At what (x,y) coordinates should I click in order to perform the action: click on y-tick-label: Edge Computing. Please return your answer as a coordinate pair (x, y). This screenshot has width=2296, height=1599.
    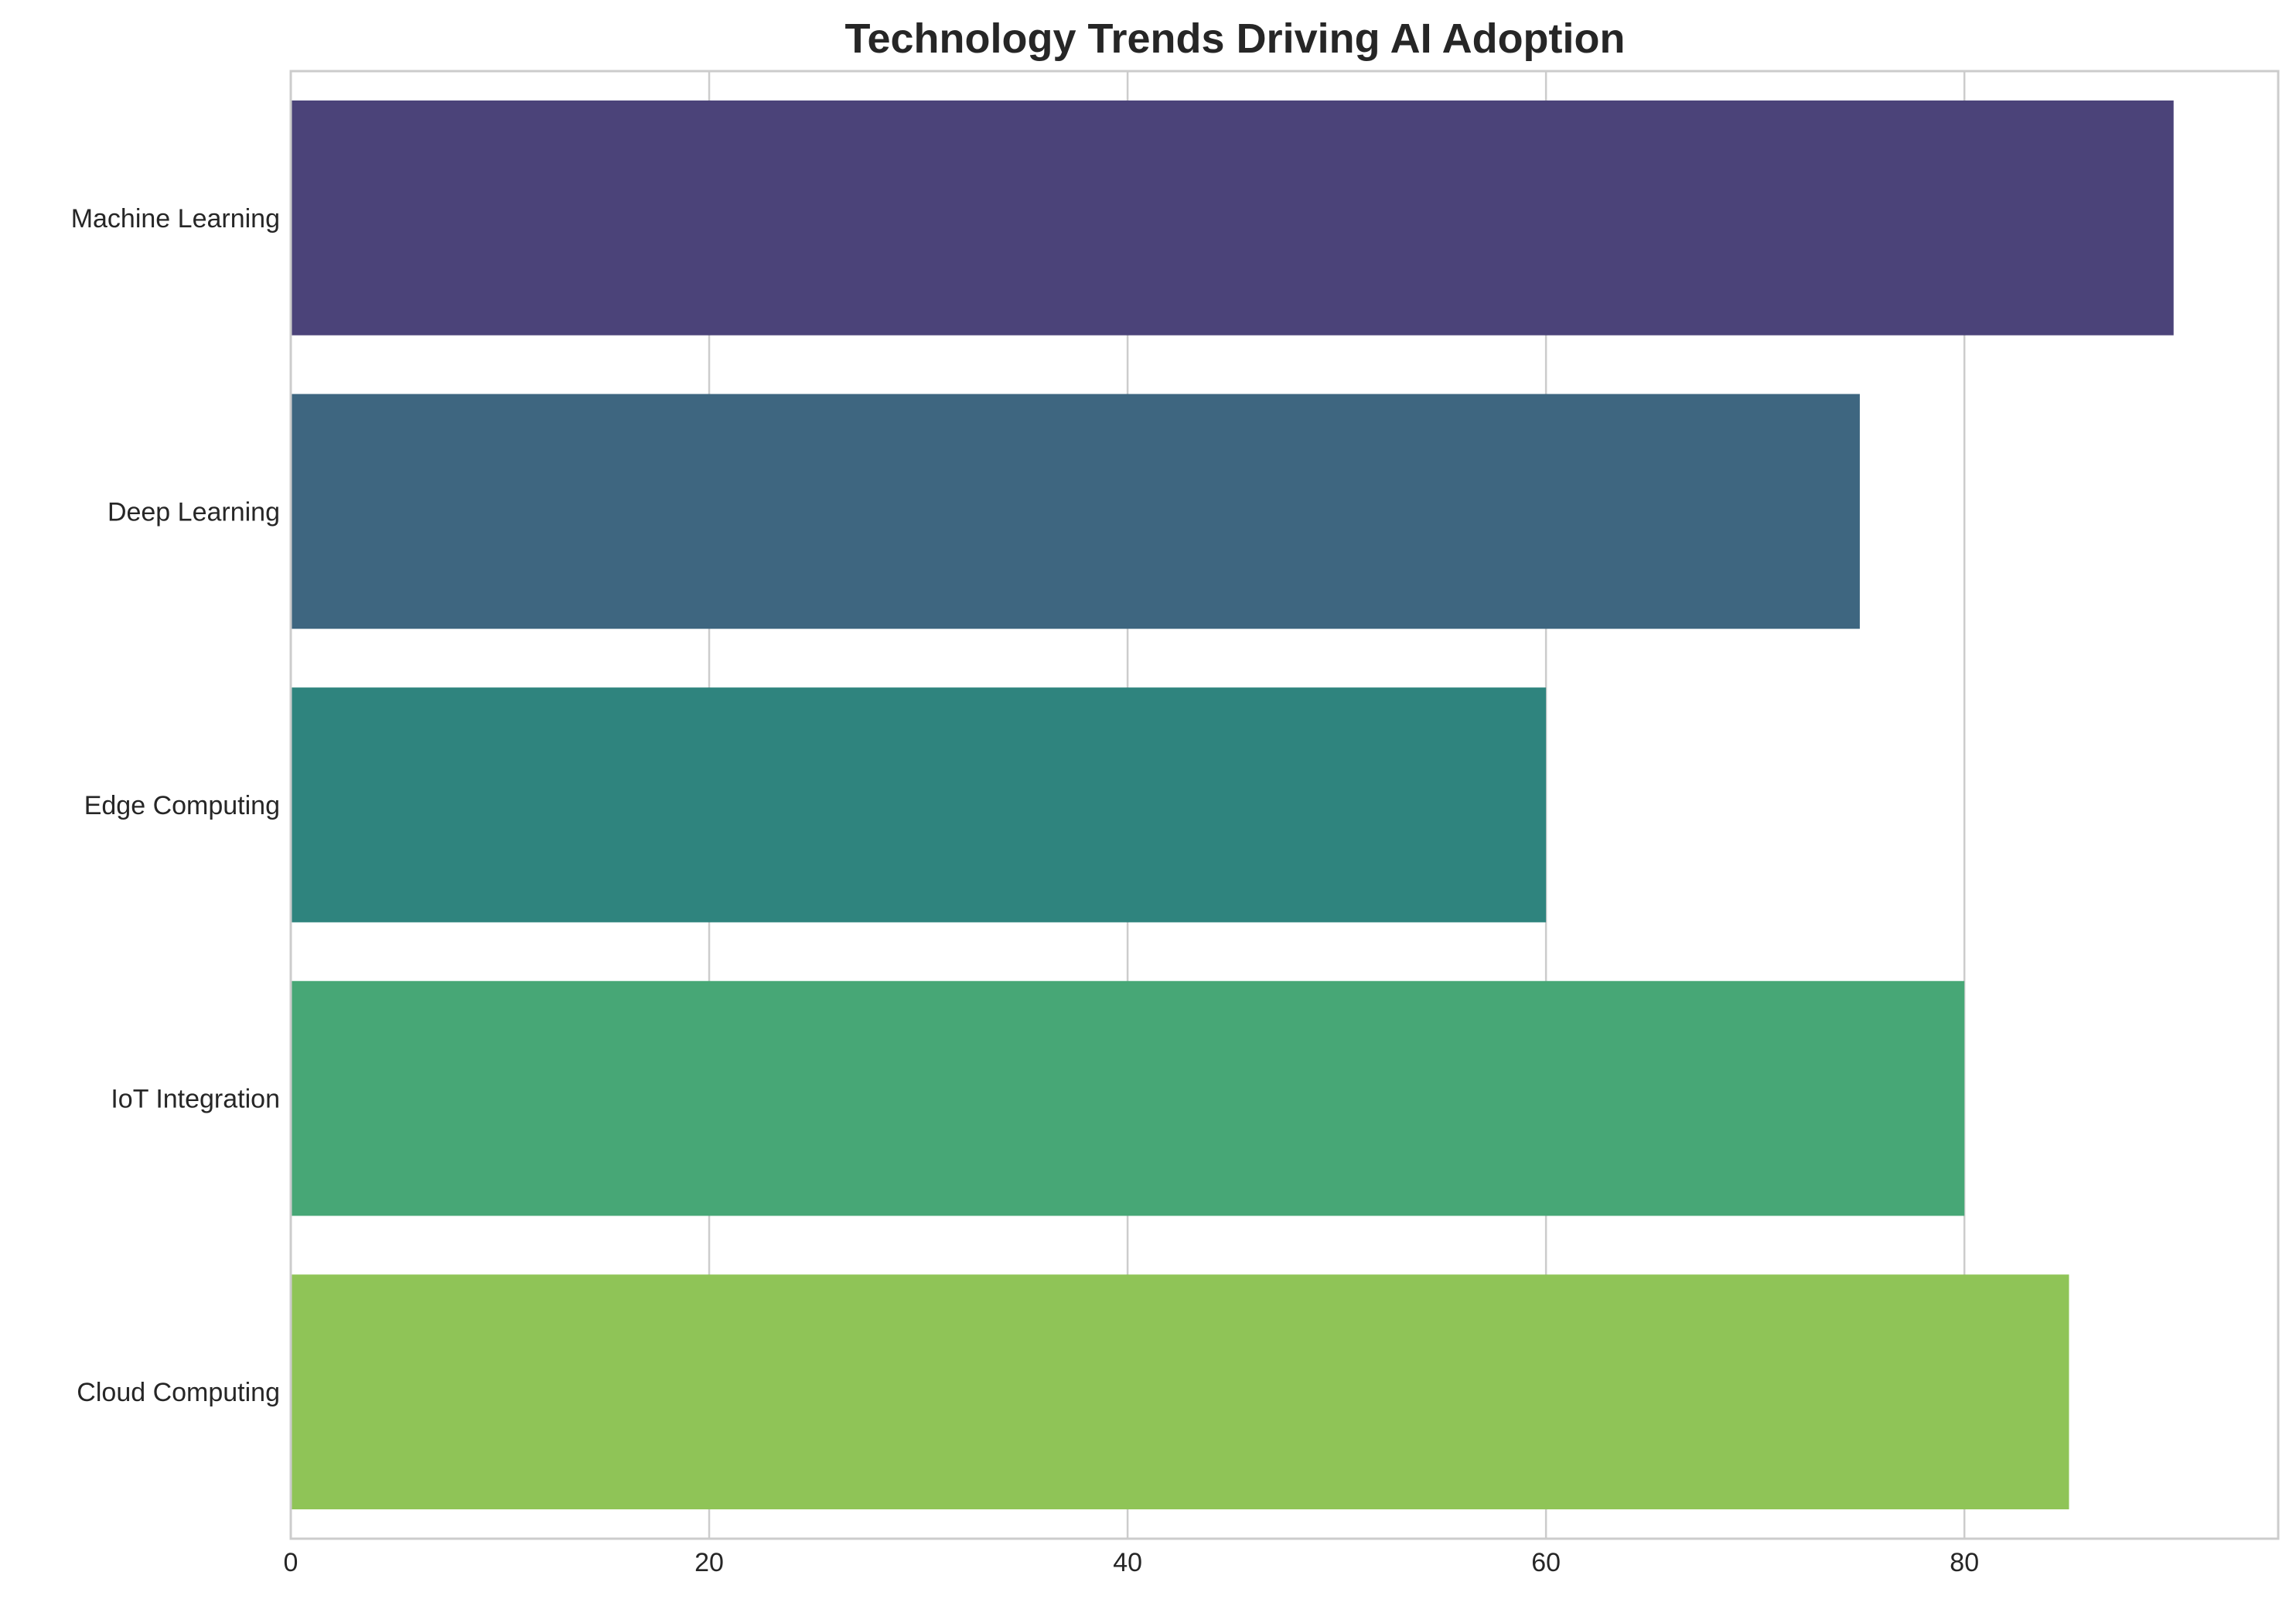
    Looking at the image, I should click on (182, 805).